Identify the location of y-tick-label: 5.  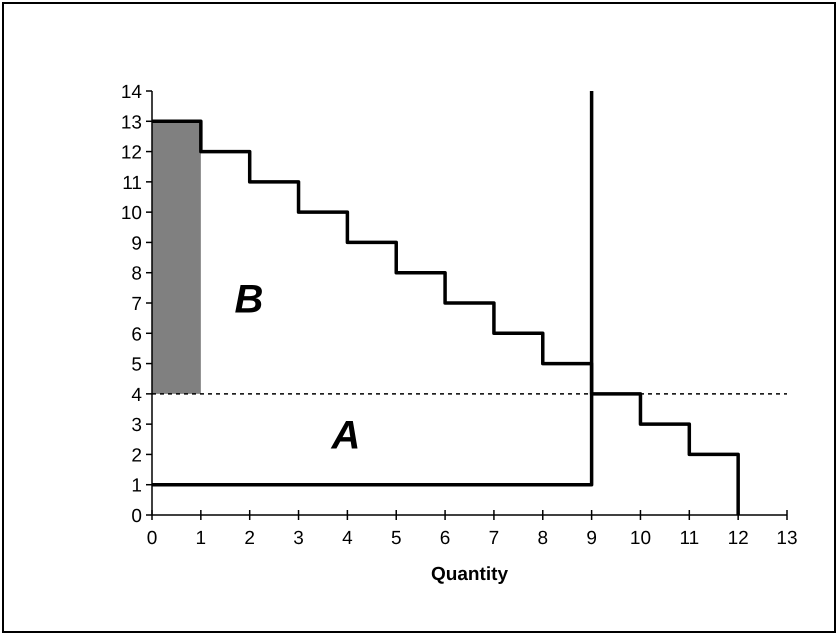
(136, 365).